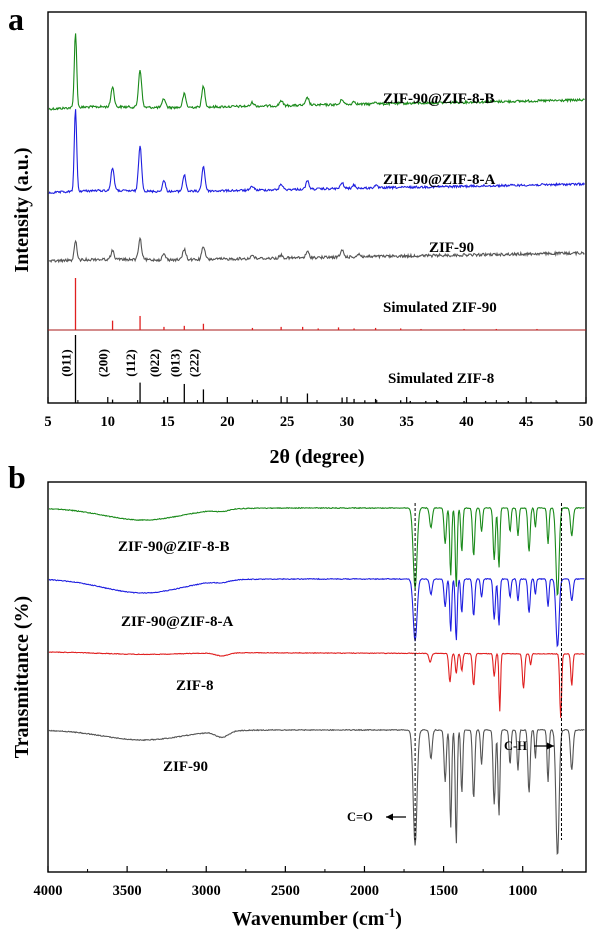  I want to click on hkl-label: (011), so click(65, 362).